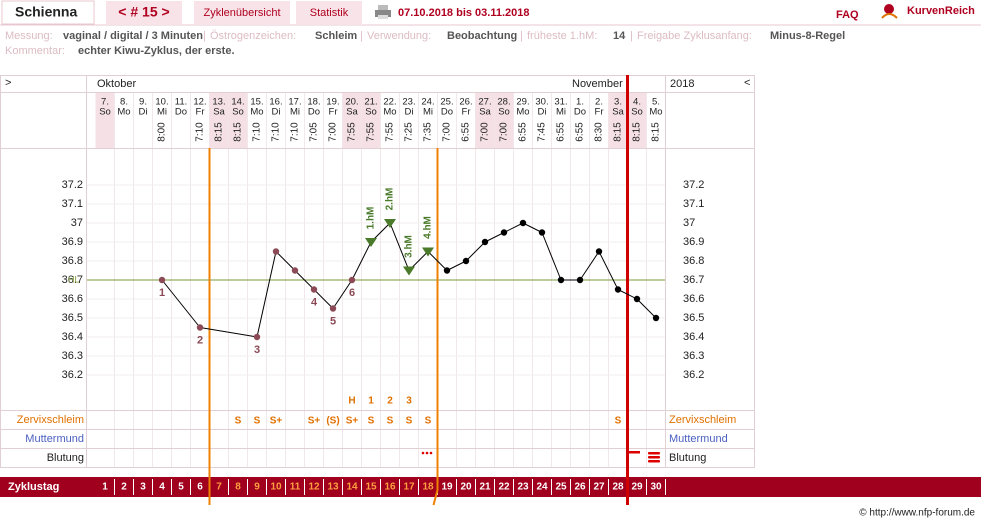 Image resolution: width=981 pixels, height=525 pixels. I want to click on date-label: 22., so click(389, 102).